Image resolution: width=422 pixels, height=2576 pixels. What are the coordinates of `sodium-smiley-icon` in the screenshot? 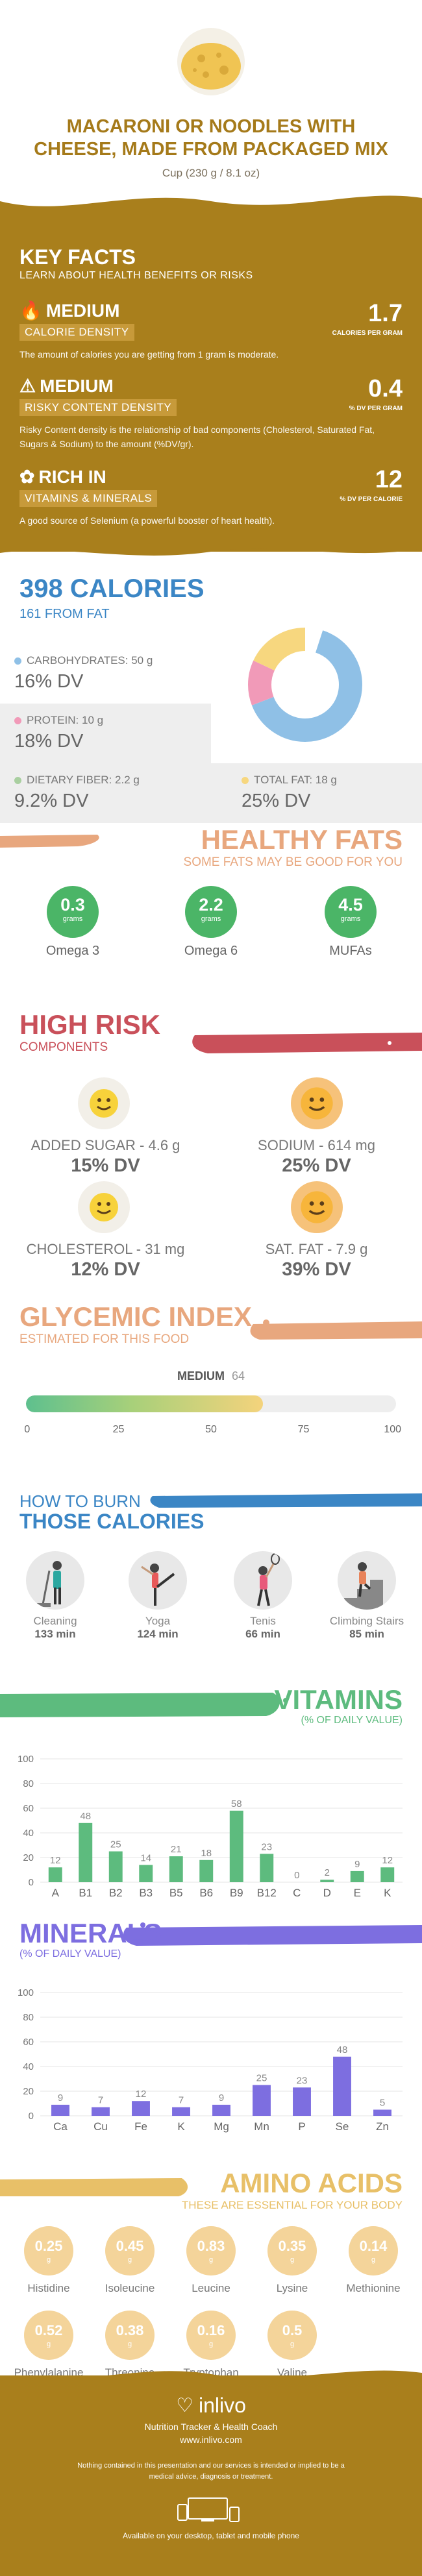 It's located at (317, 1103).